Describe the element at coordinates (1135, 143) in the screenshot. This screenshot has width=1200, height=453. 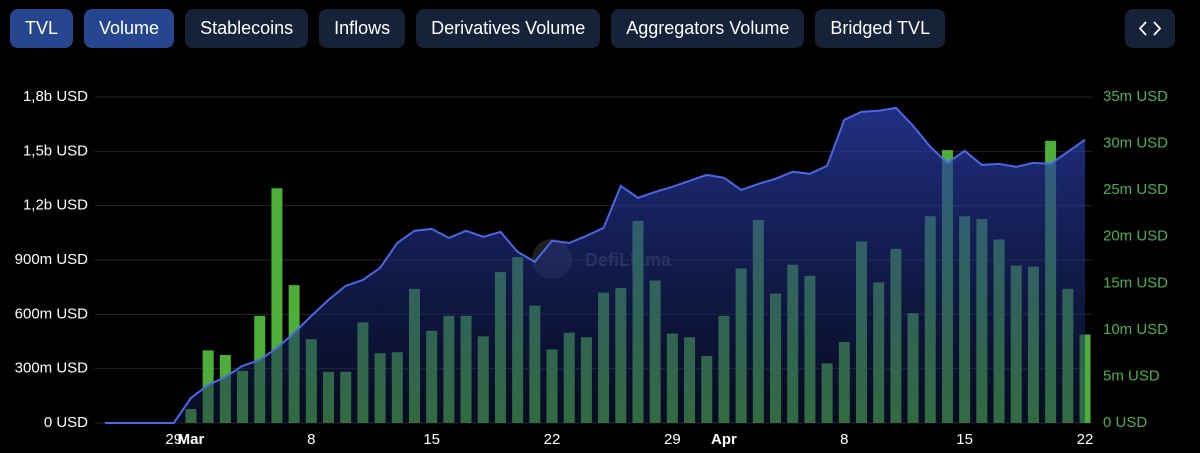
I see `y2-tick-label: 30m USD` at that location.